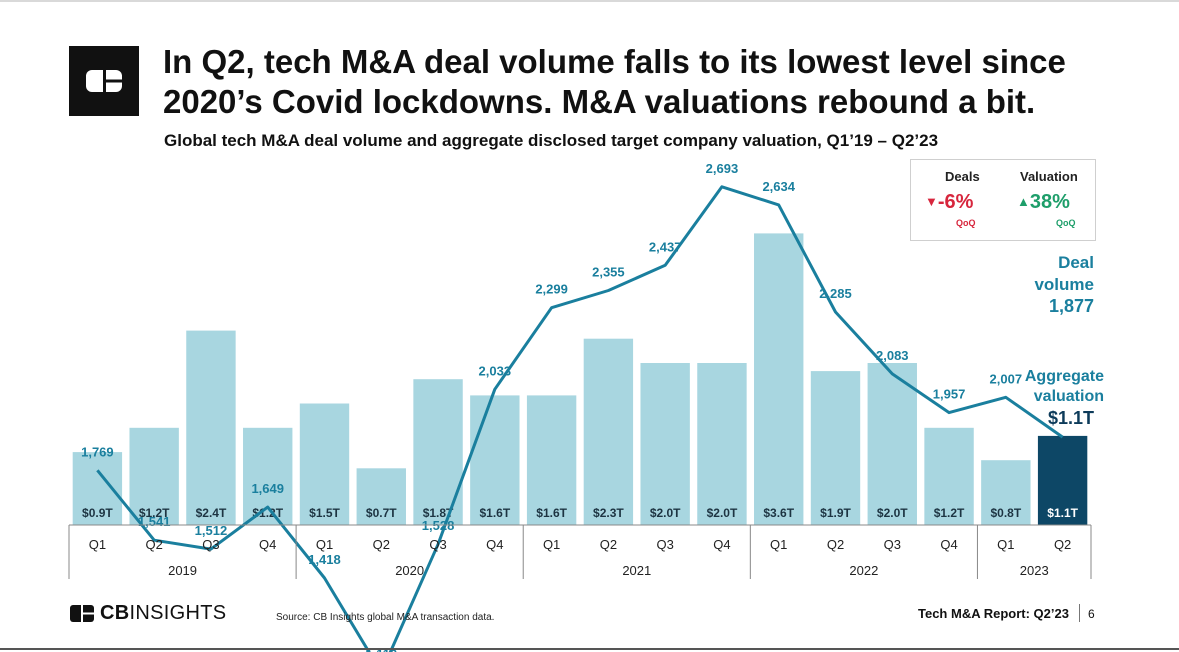 The height and width of the screenshot is (652, 1179). I want to click on valuation-bar-label: $1.9T, so click(835, 513).